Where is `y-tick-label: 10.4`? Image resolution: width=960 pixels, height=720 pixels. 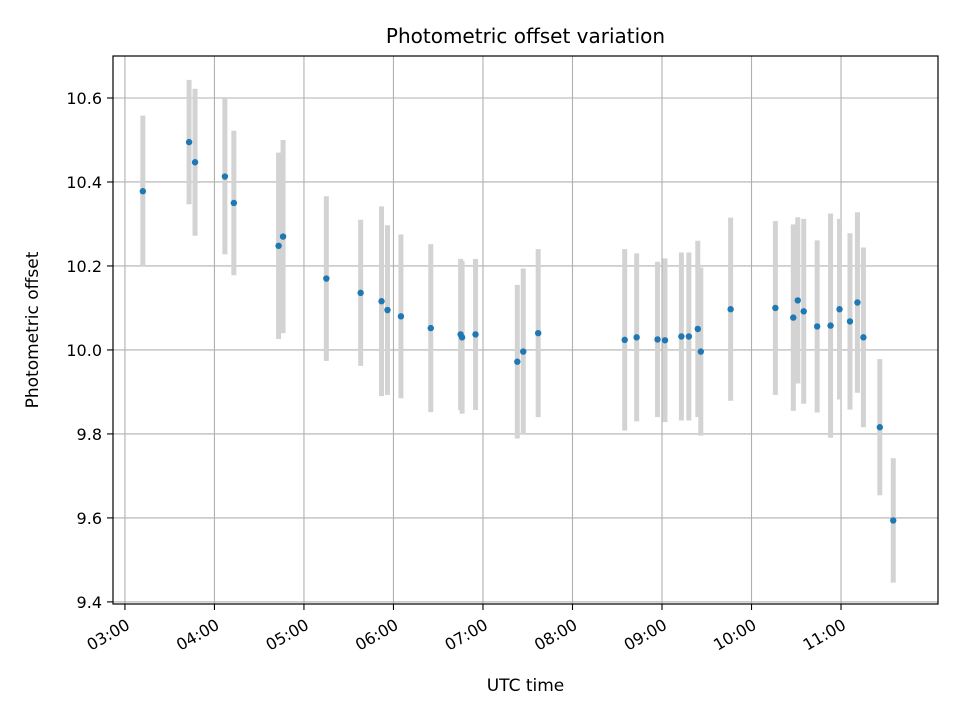
y-tick-label: 10.4 is located at coordinates (84, 182).